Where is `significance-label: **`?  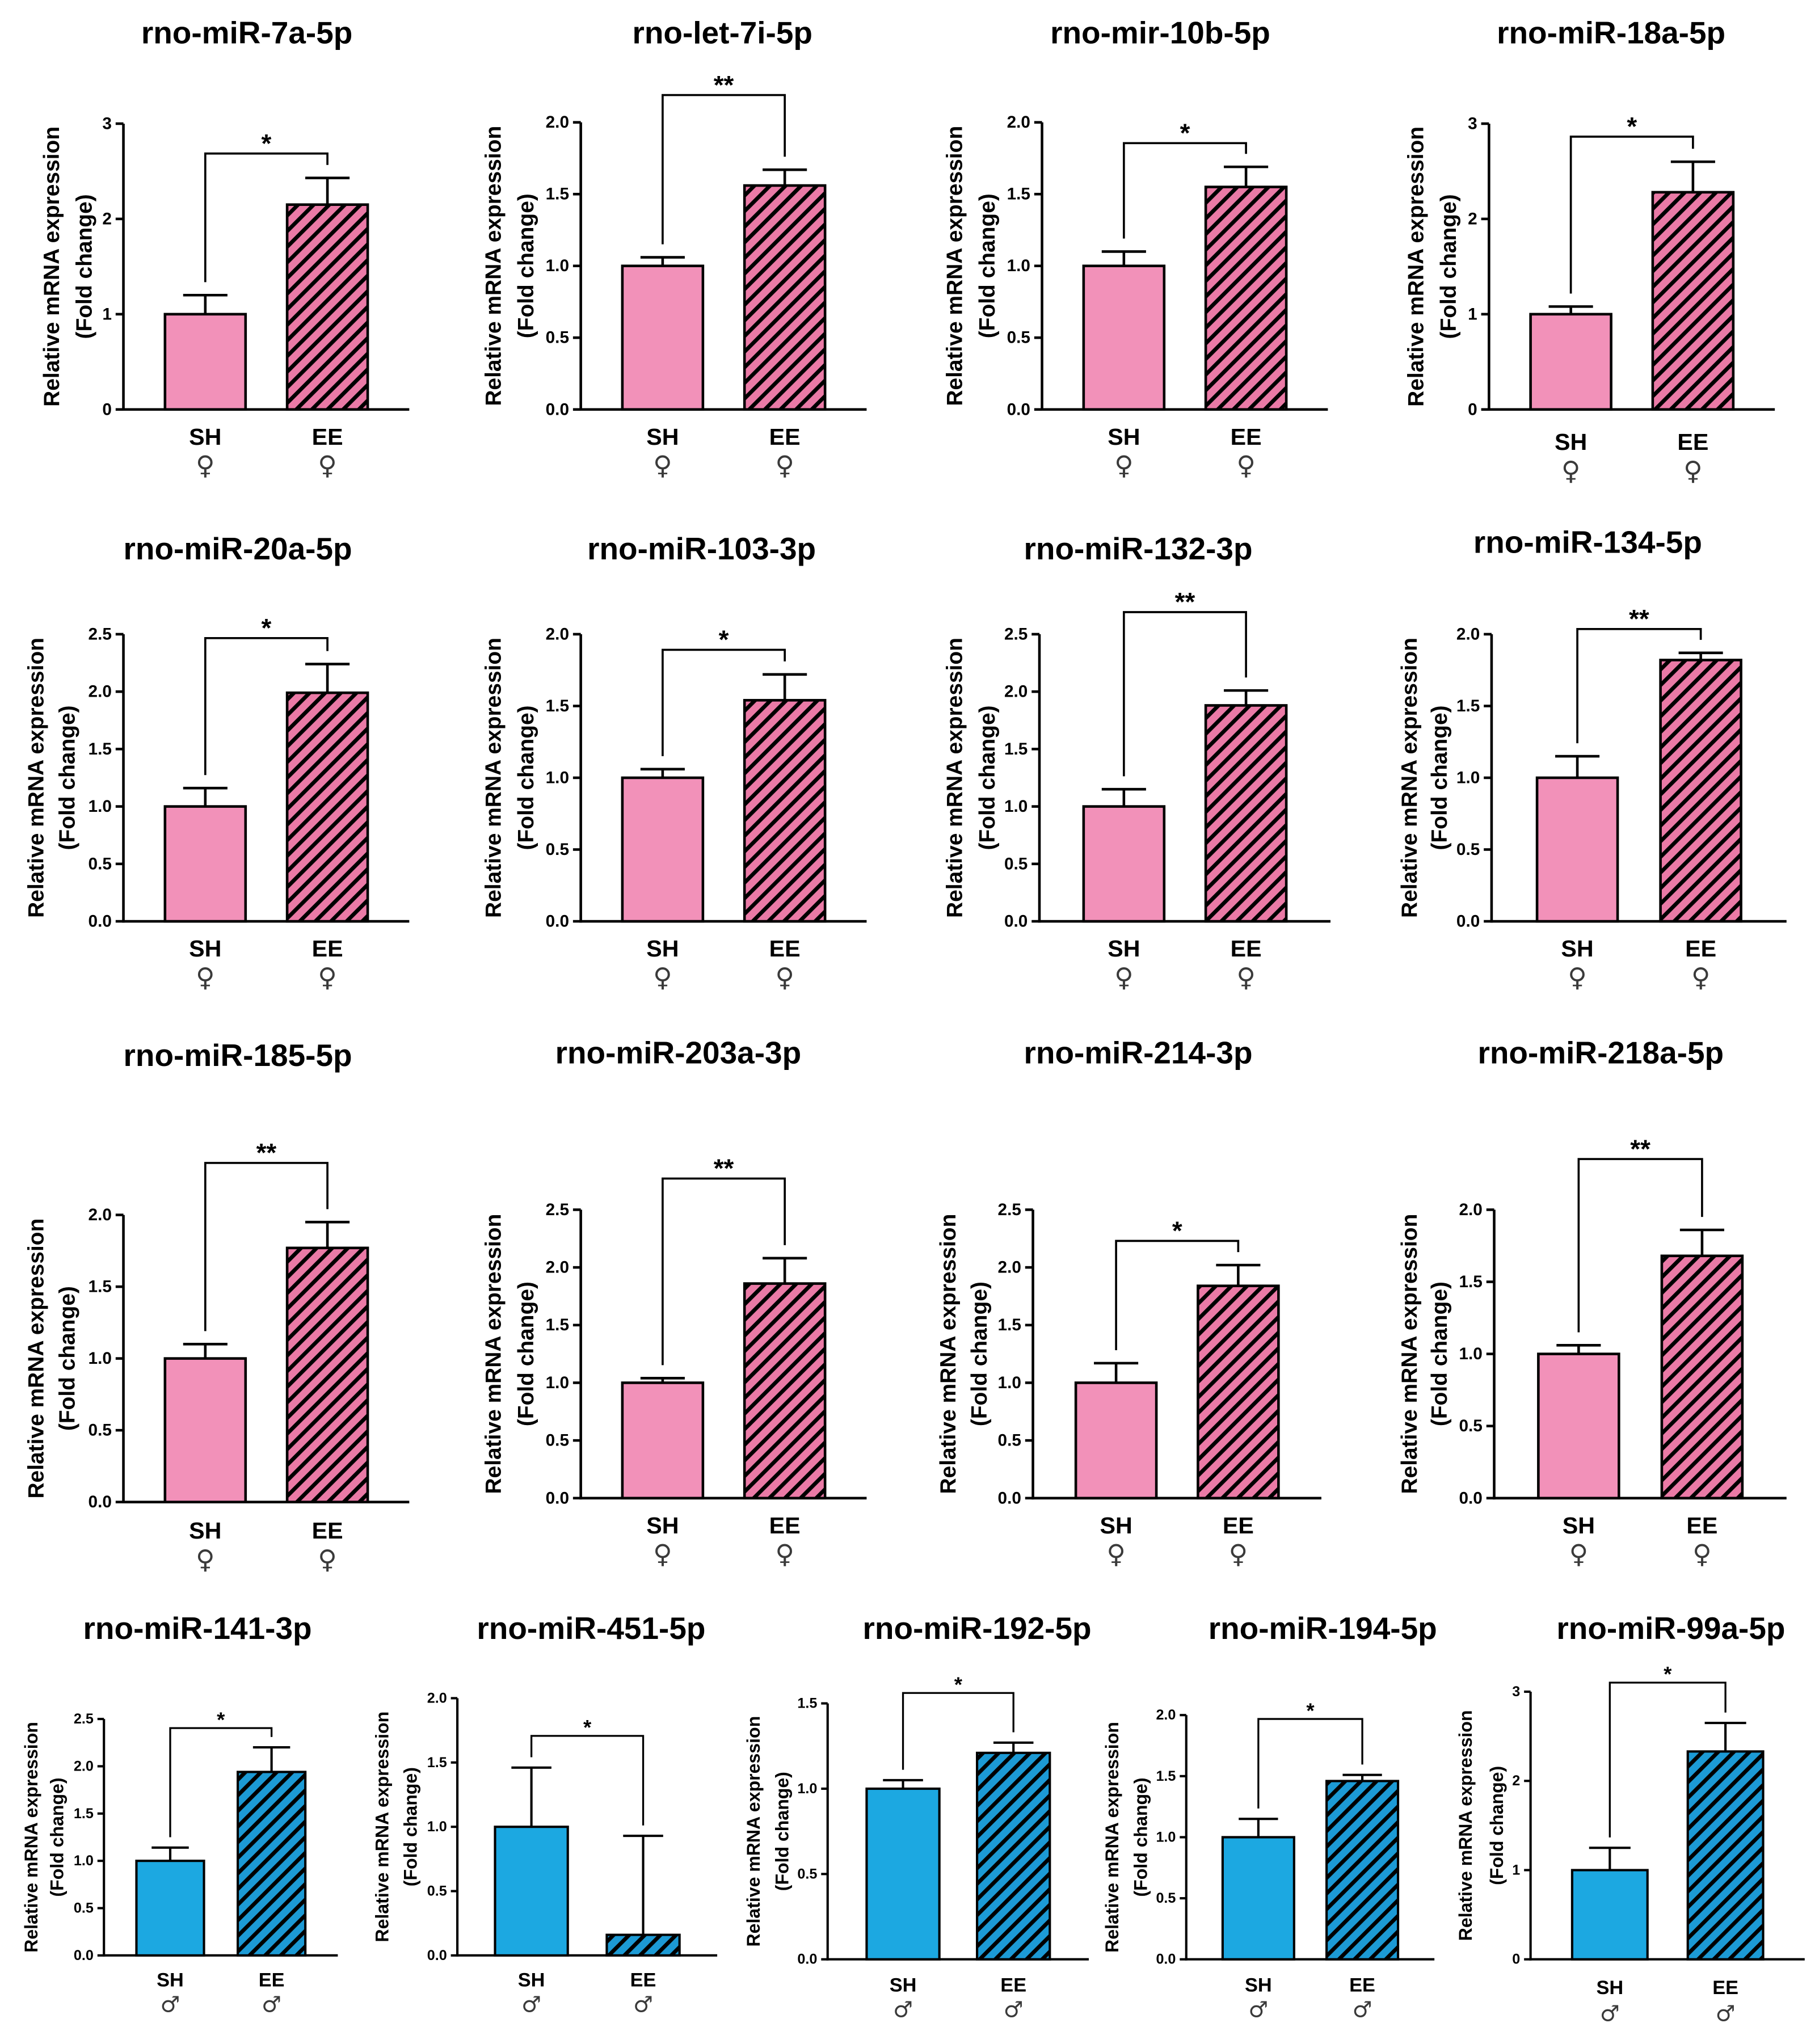 significance-label: ** is located at coordinates (1640, 1149).